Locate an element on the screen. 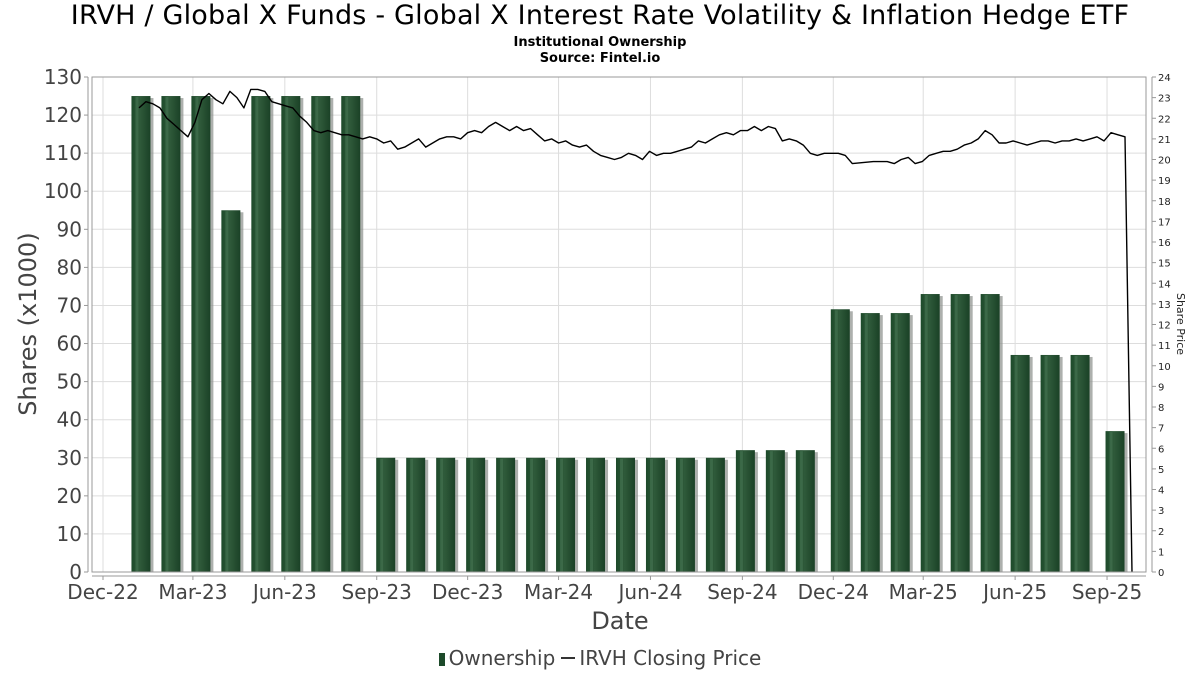  y2-tick-label: 13 is located at coordinates (1164, 305).